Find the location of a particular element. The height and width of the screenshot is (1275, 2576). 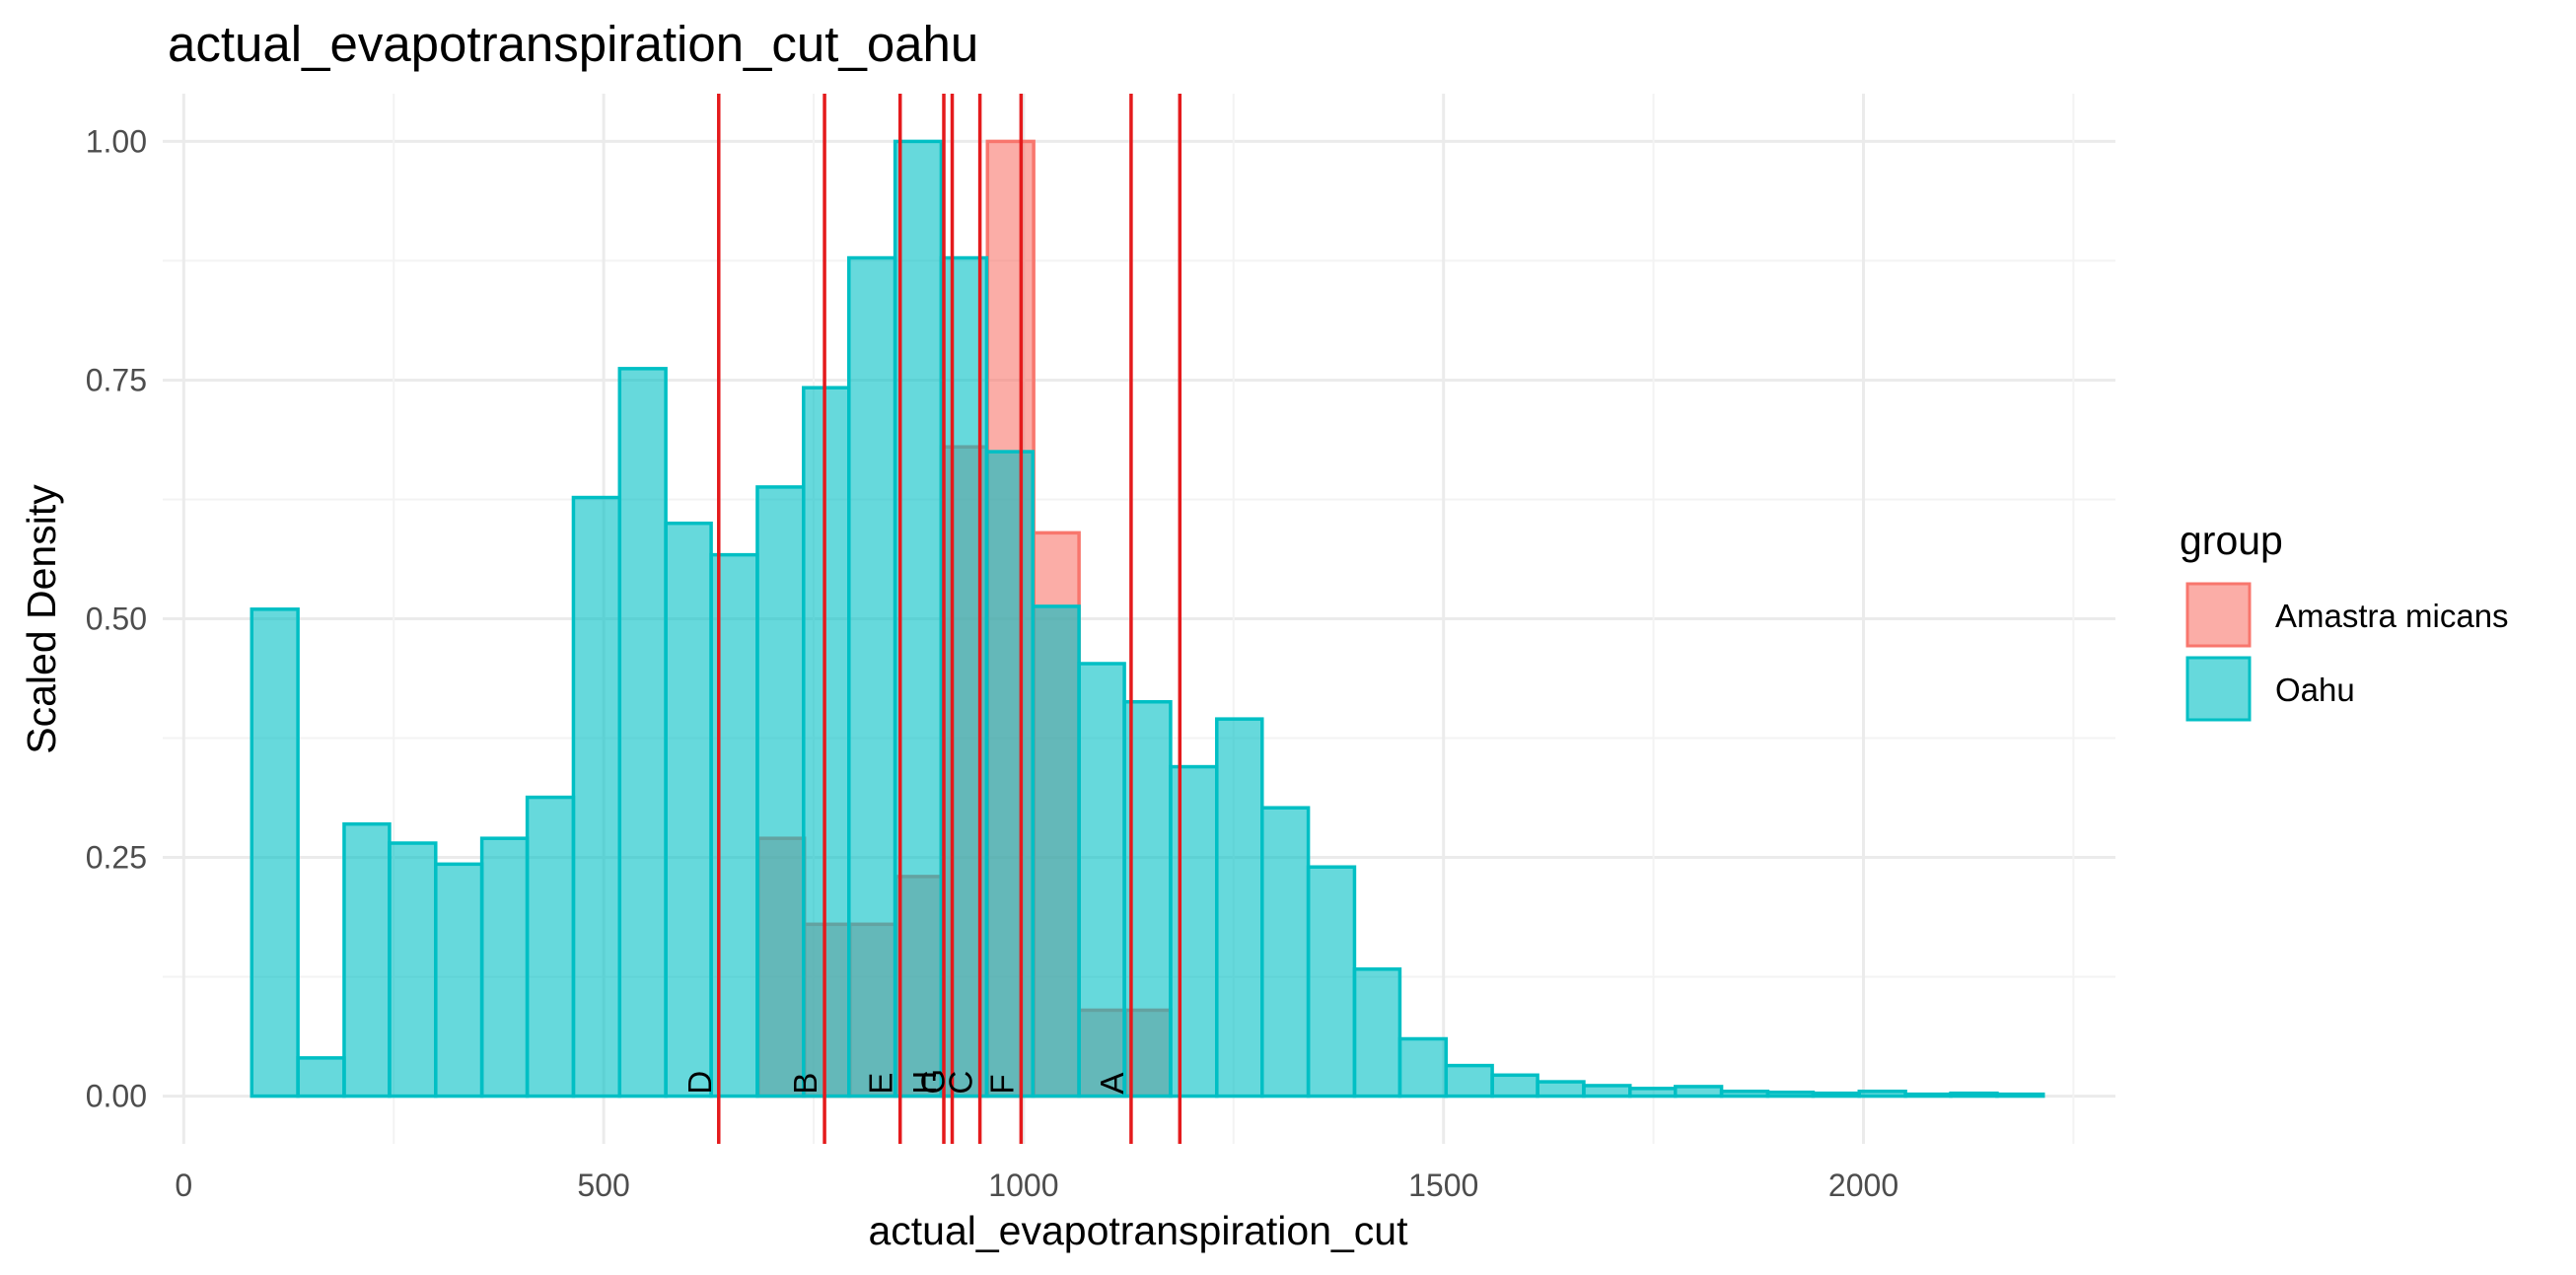

y-axis-ticks: 0.00 0.25 0.50 0.75 1.00 is located at coordinates (116, 618).